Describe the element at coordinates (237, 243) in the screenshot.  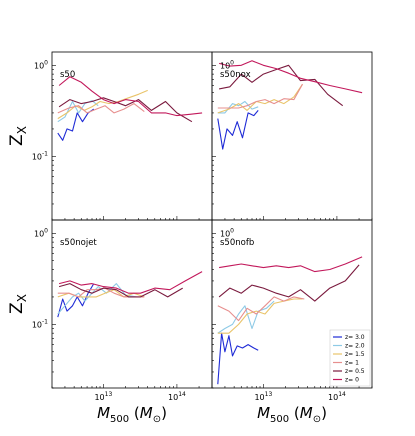
I see `panel-label: s50nofb` at that location.